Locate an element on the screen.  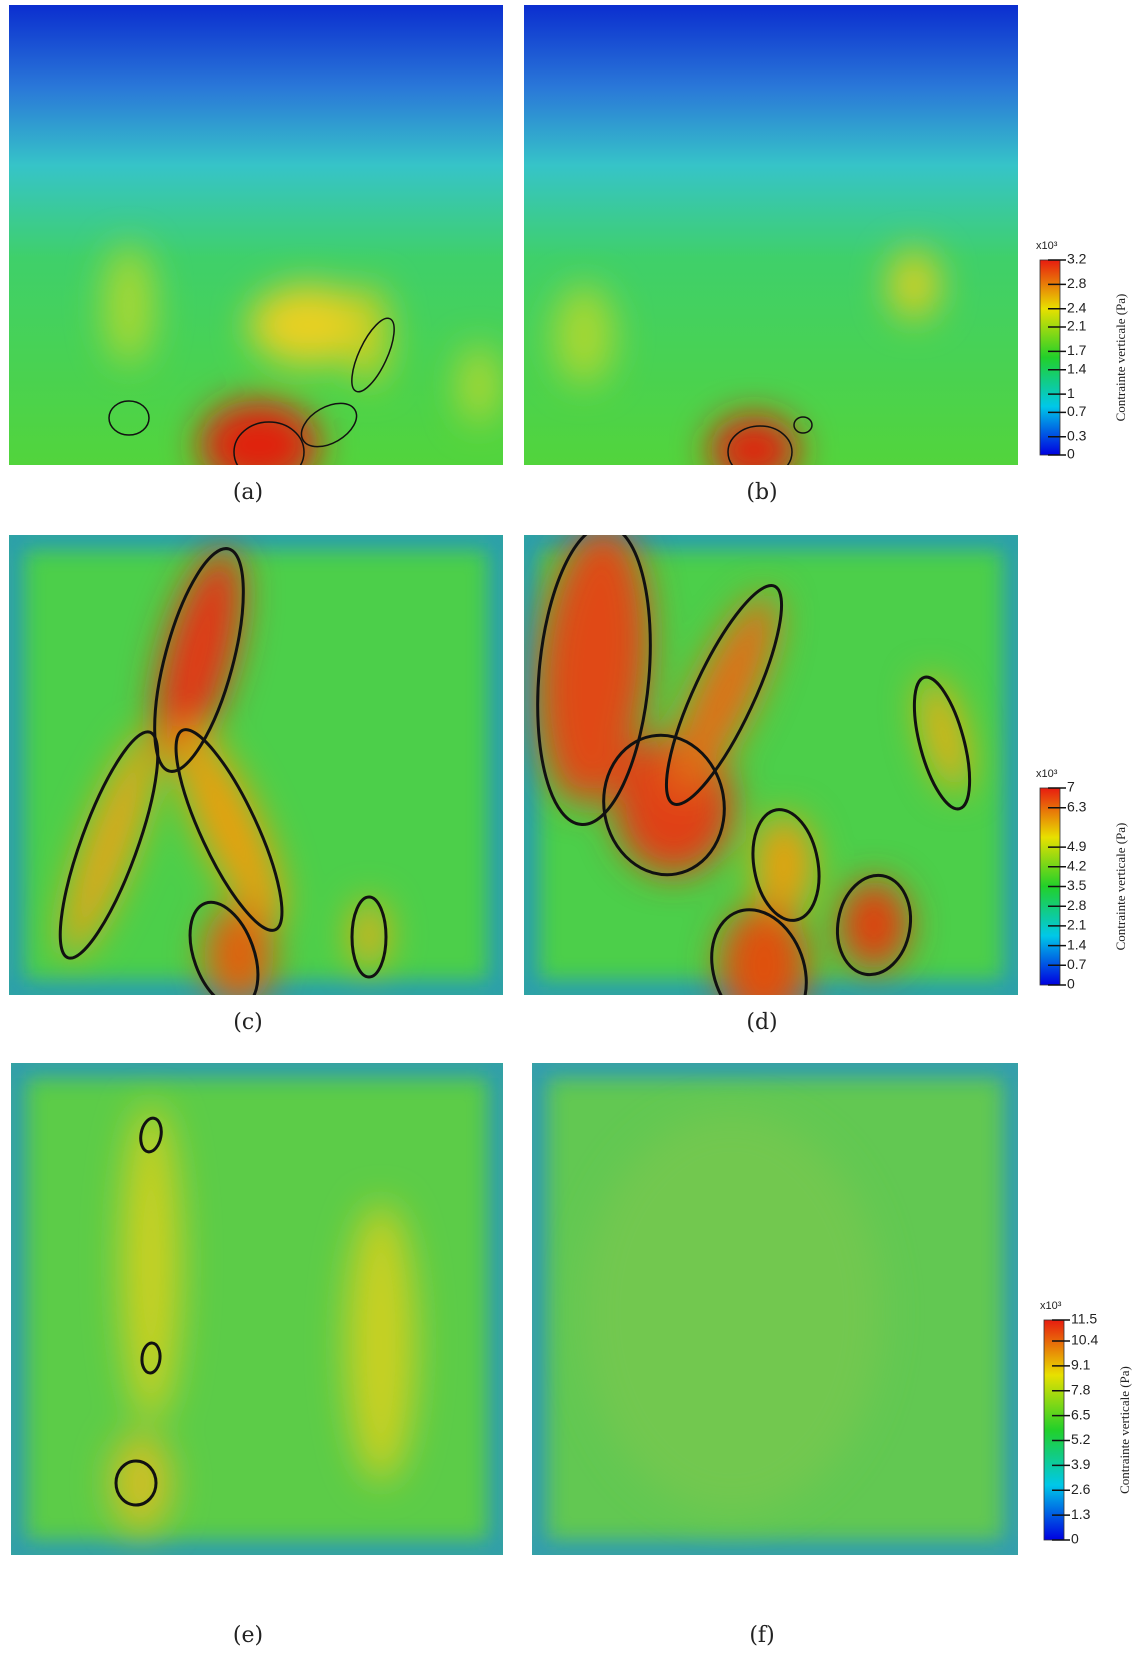
colorbar-tick-label: 3.5 is located at coordinates (1077, 885).